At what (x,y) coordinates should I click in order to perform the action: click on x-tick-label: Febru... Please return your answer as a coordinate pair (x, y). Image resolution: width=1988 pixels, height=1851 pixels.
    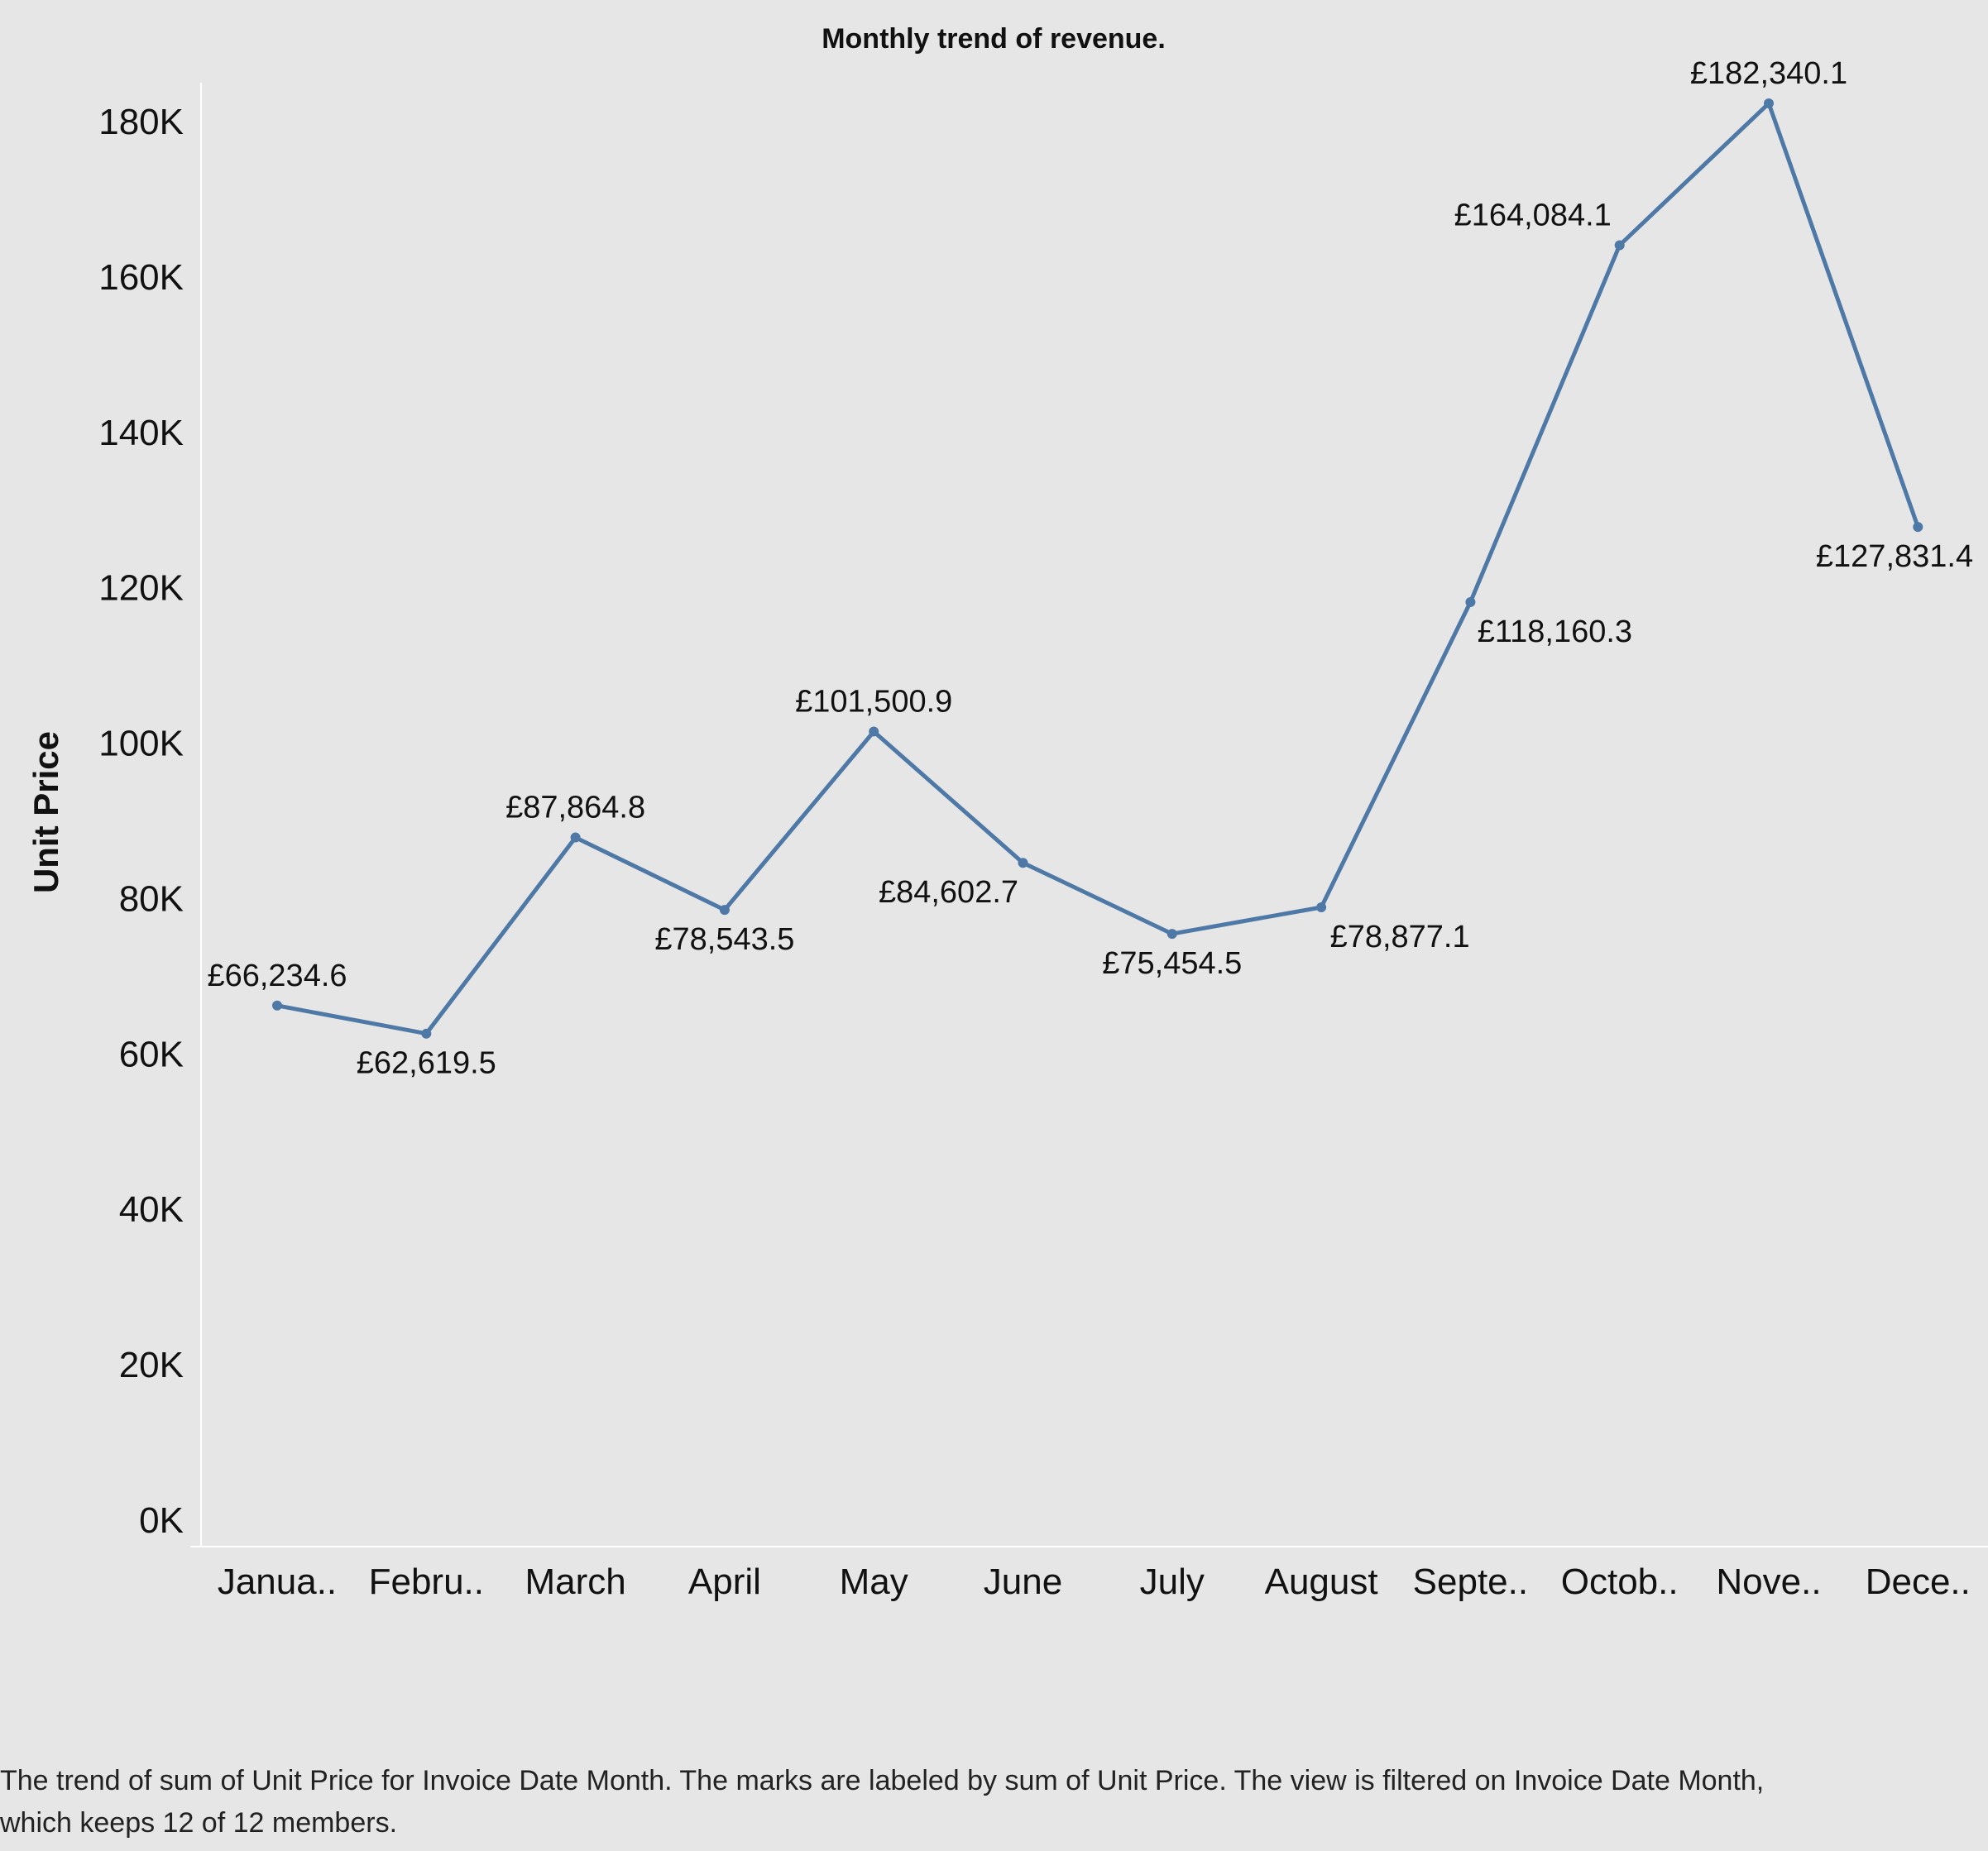
    Looking at the image, I should click on (426, 1582).